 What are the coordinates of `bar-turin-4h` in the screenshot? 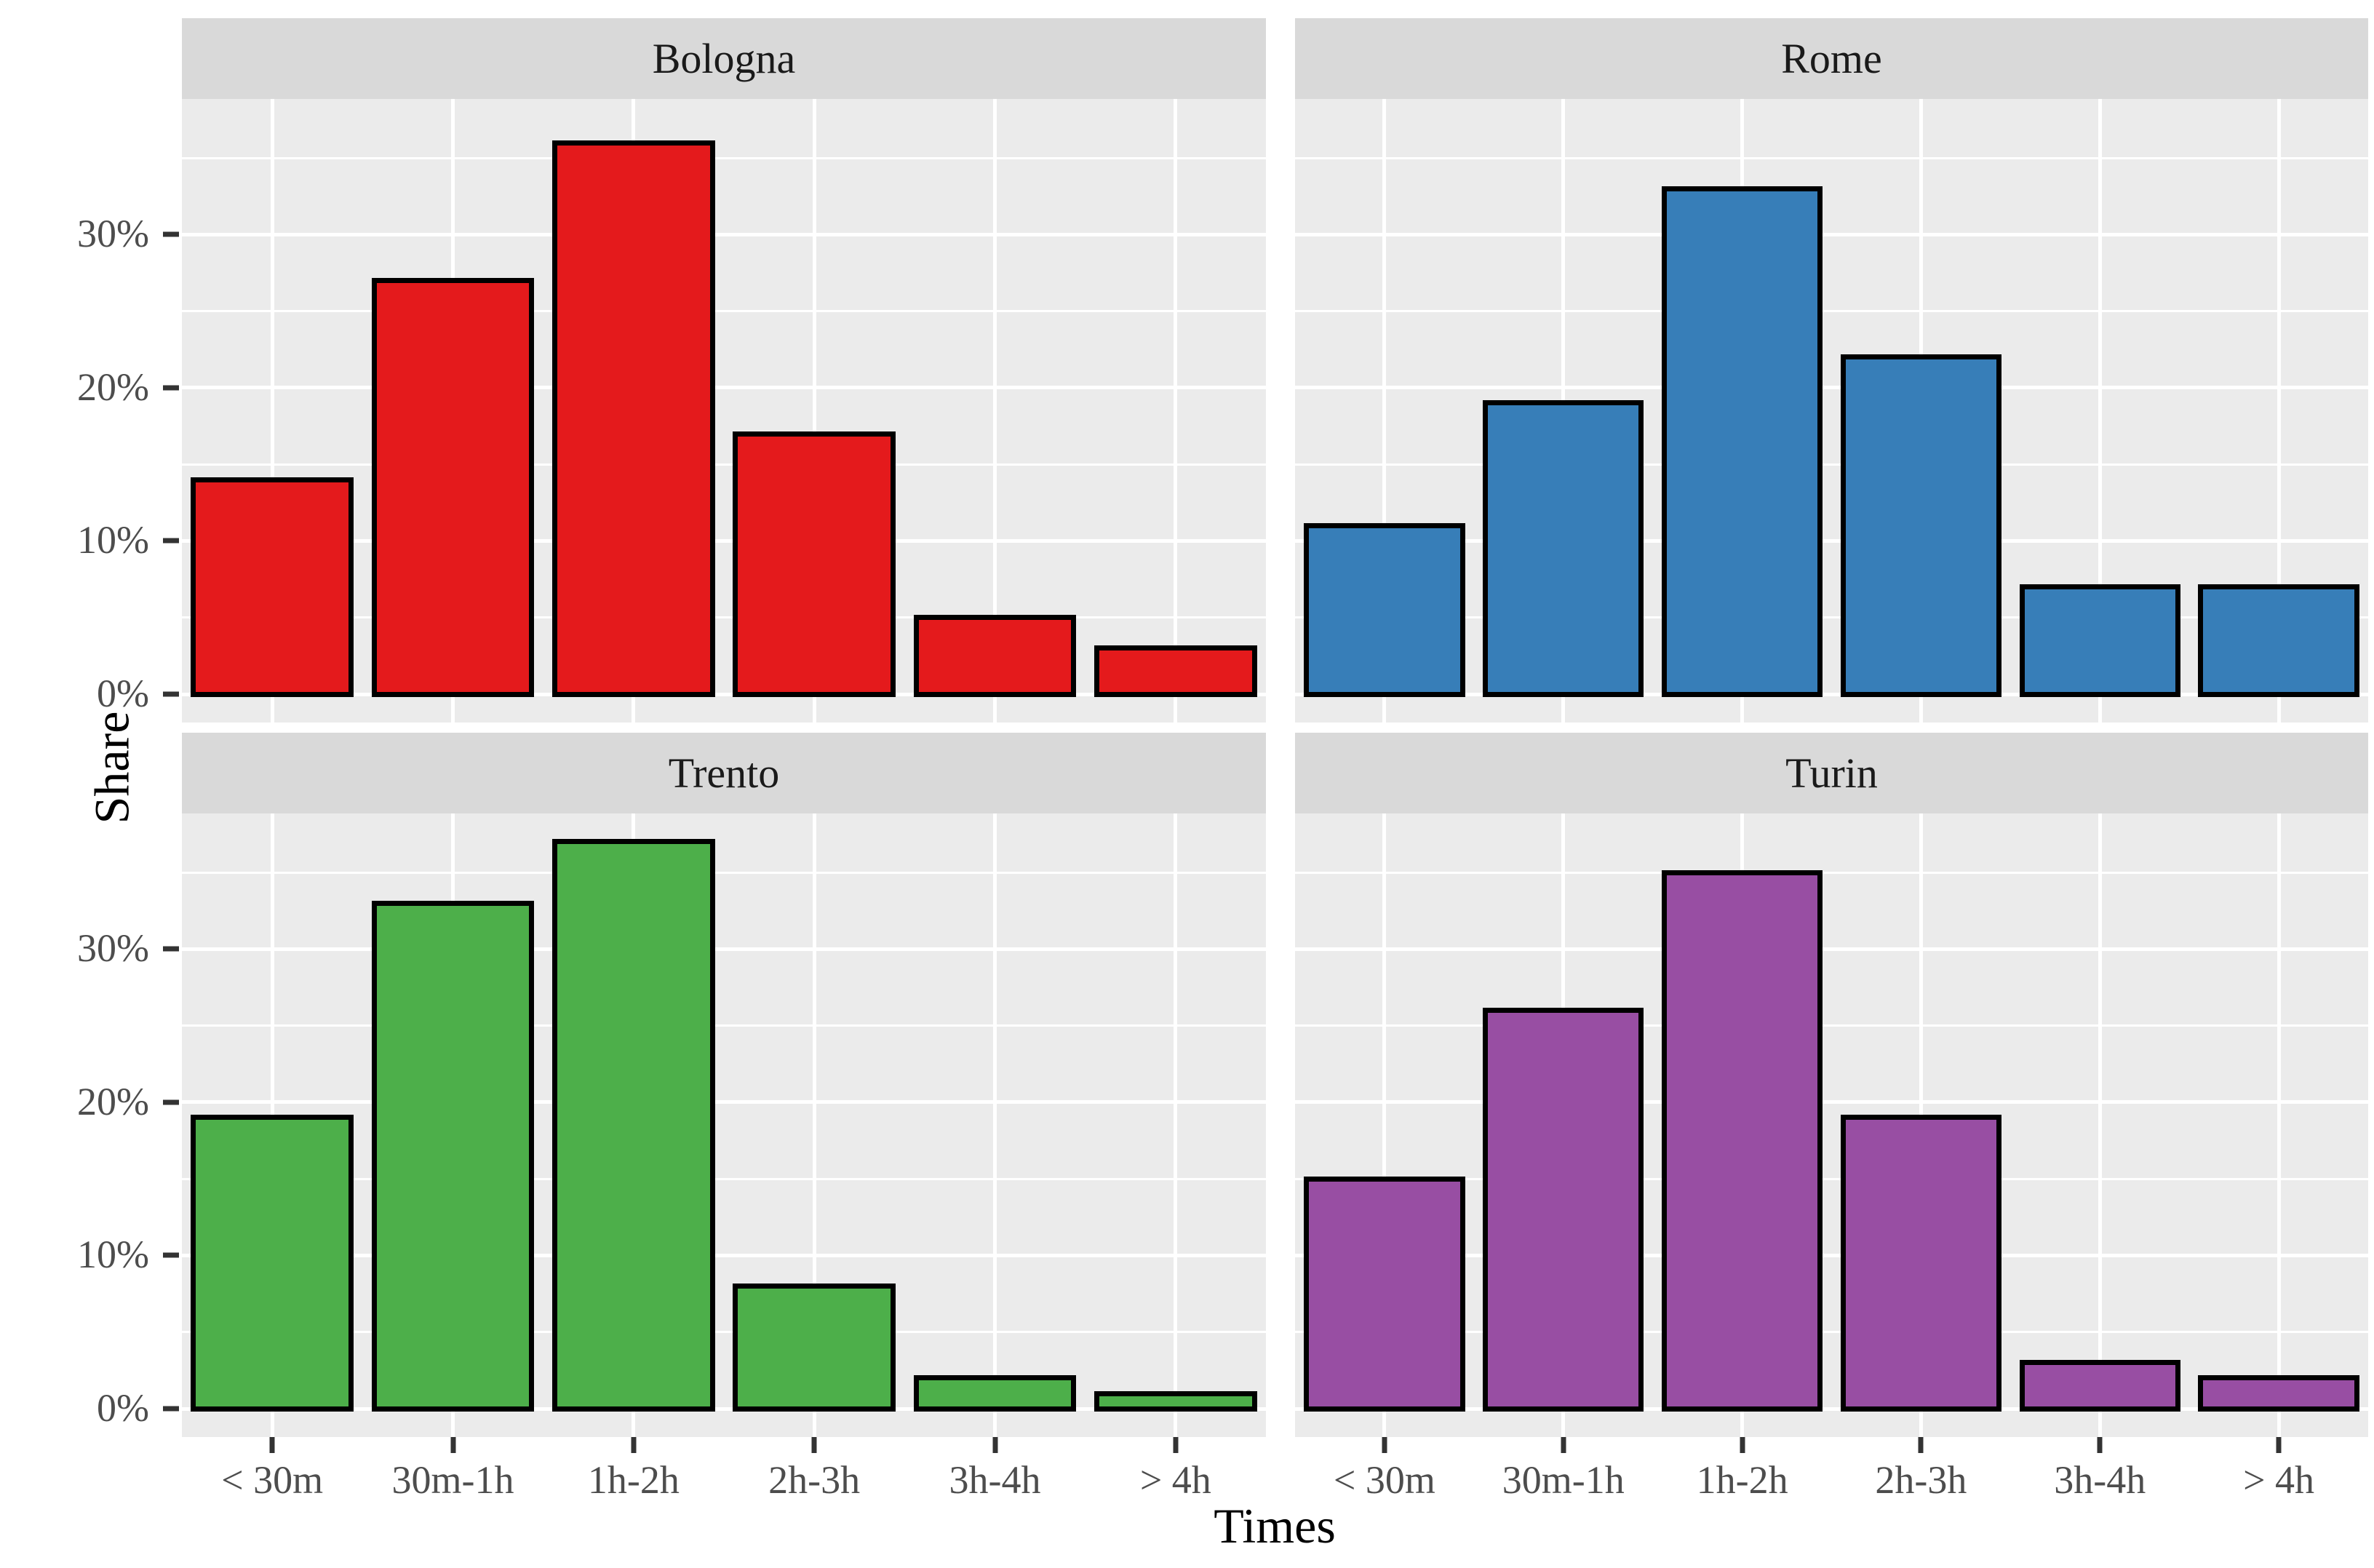 It's located at (2278, 1393).